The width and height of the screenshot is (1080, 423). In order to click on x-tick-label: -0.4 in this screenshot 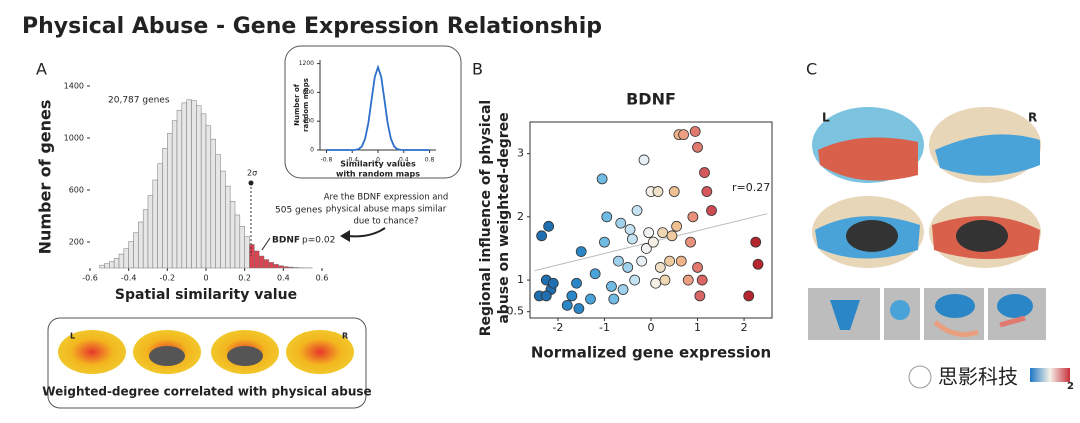, I will do `click(352, 160)`.